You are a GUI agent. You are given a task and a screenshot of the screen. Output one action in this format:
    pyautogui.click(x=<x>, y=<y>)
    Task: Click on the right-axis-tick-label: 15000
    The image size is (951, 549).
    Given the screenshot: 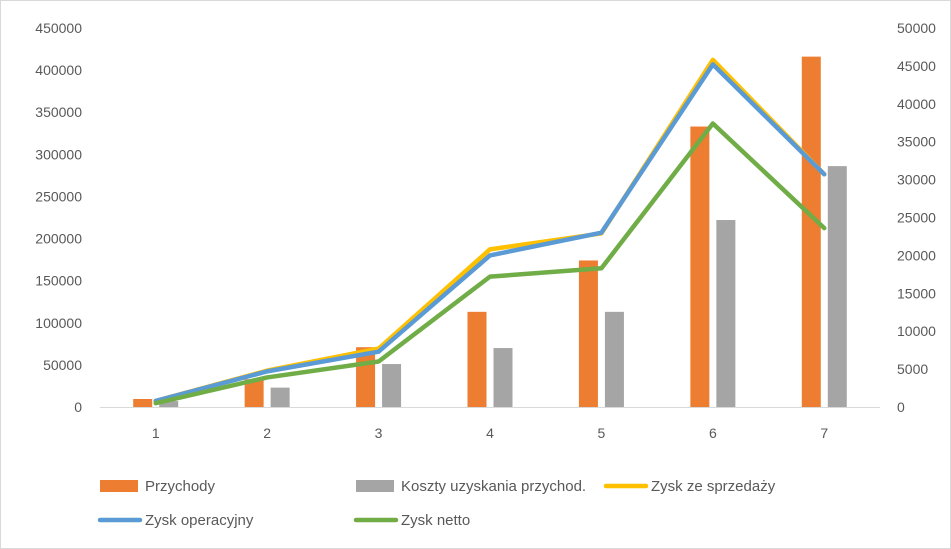 What is the action you would take?
    pyautogui.click(x=916, y=293)
    